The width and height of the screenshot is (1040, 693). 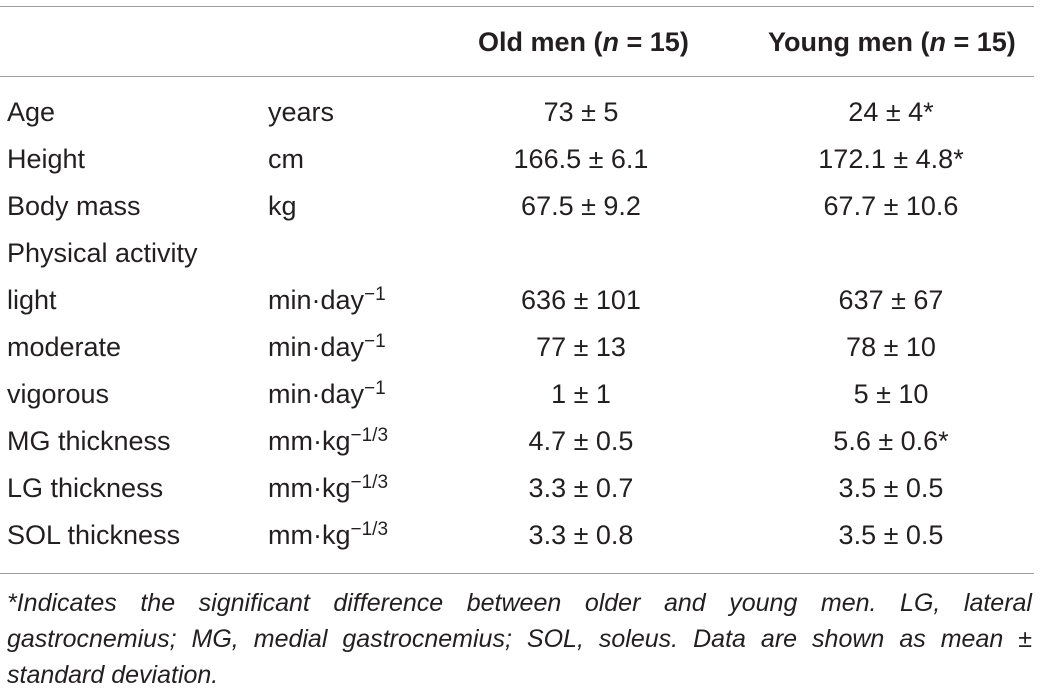 I want to click on row-unit: kg, so click(x=282, y=206).